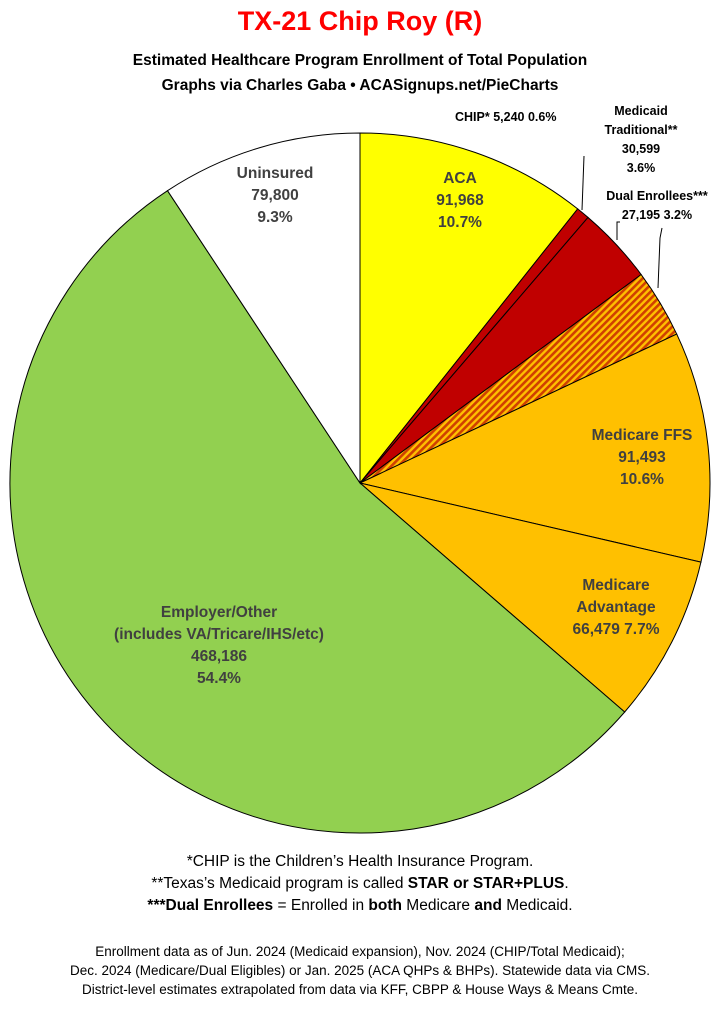 The image size is (720, 1010). Describe the element at coordinates (530, 597) in the screenshot. I see `pie-slice-medicare-advantage` at that location.